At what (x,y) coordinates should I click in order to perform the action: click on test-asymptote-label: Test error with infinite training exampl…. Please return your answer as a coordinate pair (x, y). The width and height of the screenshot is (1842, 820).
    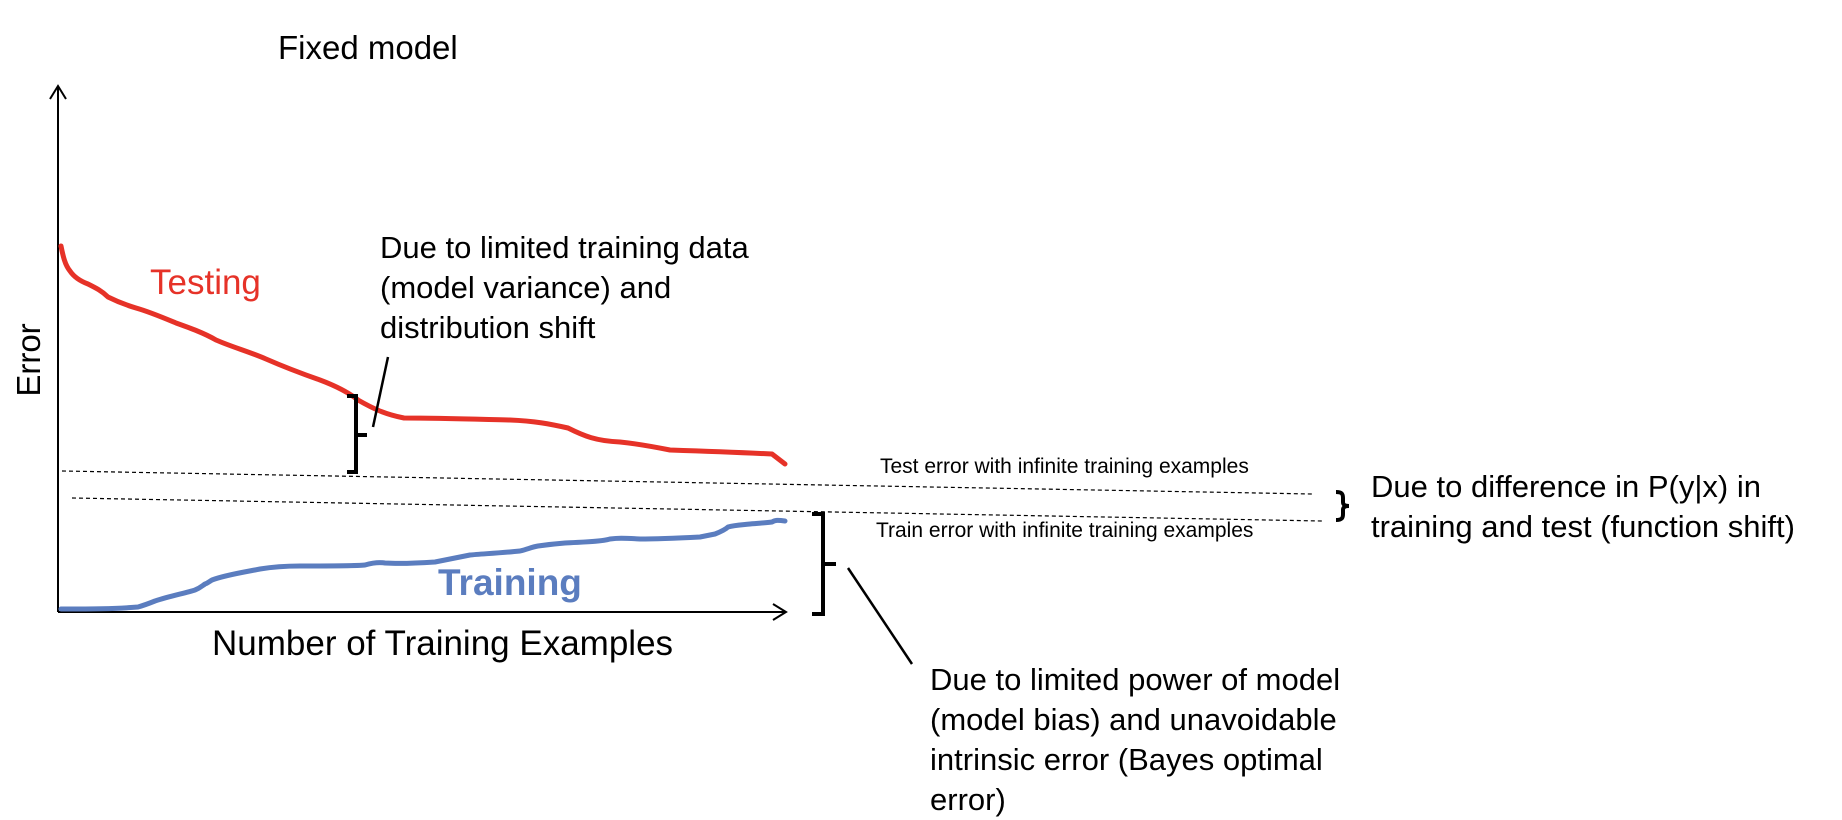
    Looking at the image, I should click on (1064, 466).